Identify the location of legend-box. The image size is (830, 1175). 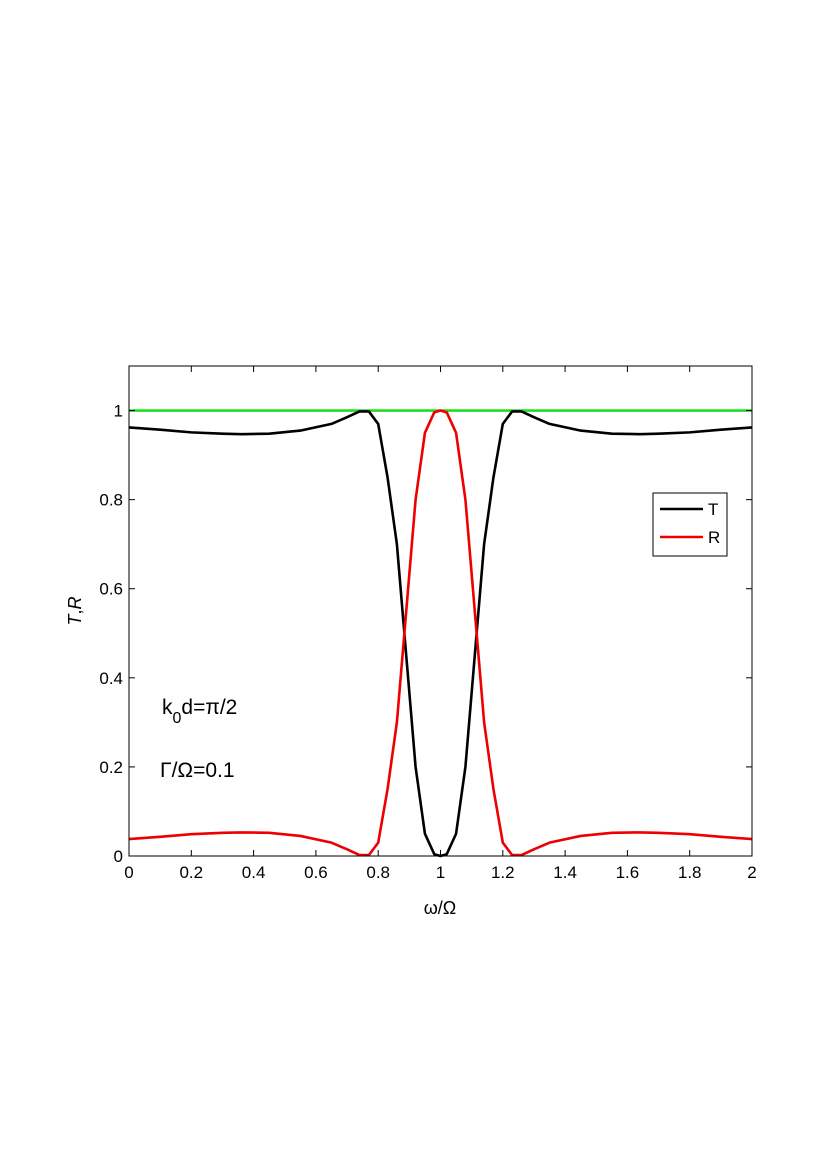
(690, 524).